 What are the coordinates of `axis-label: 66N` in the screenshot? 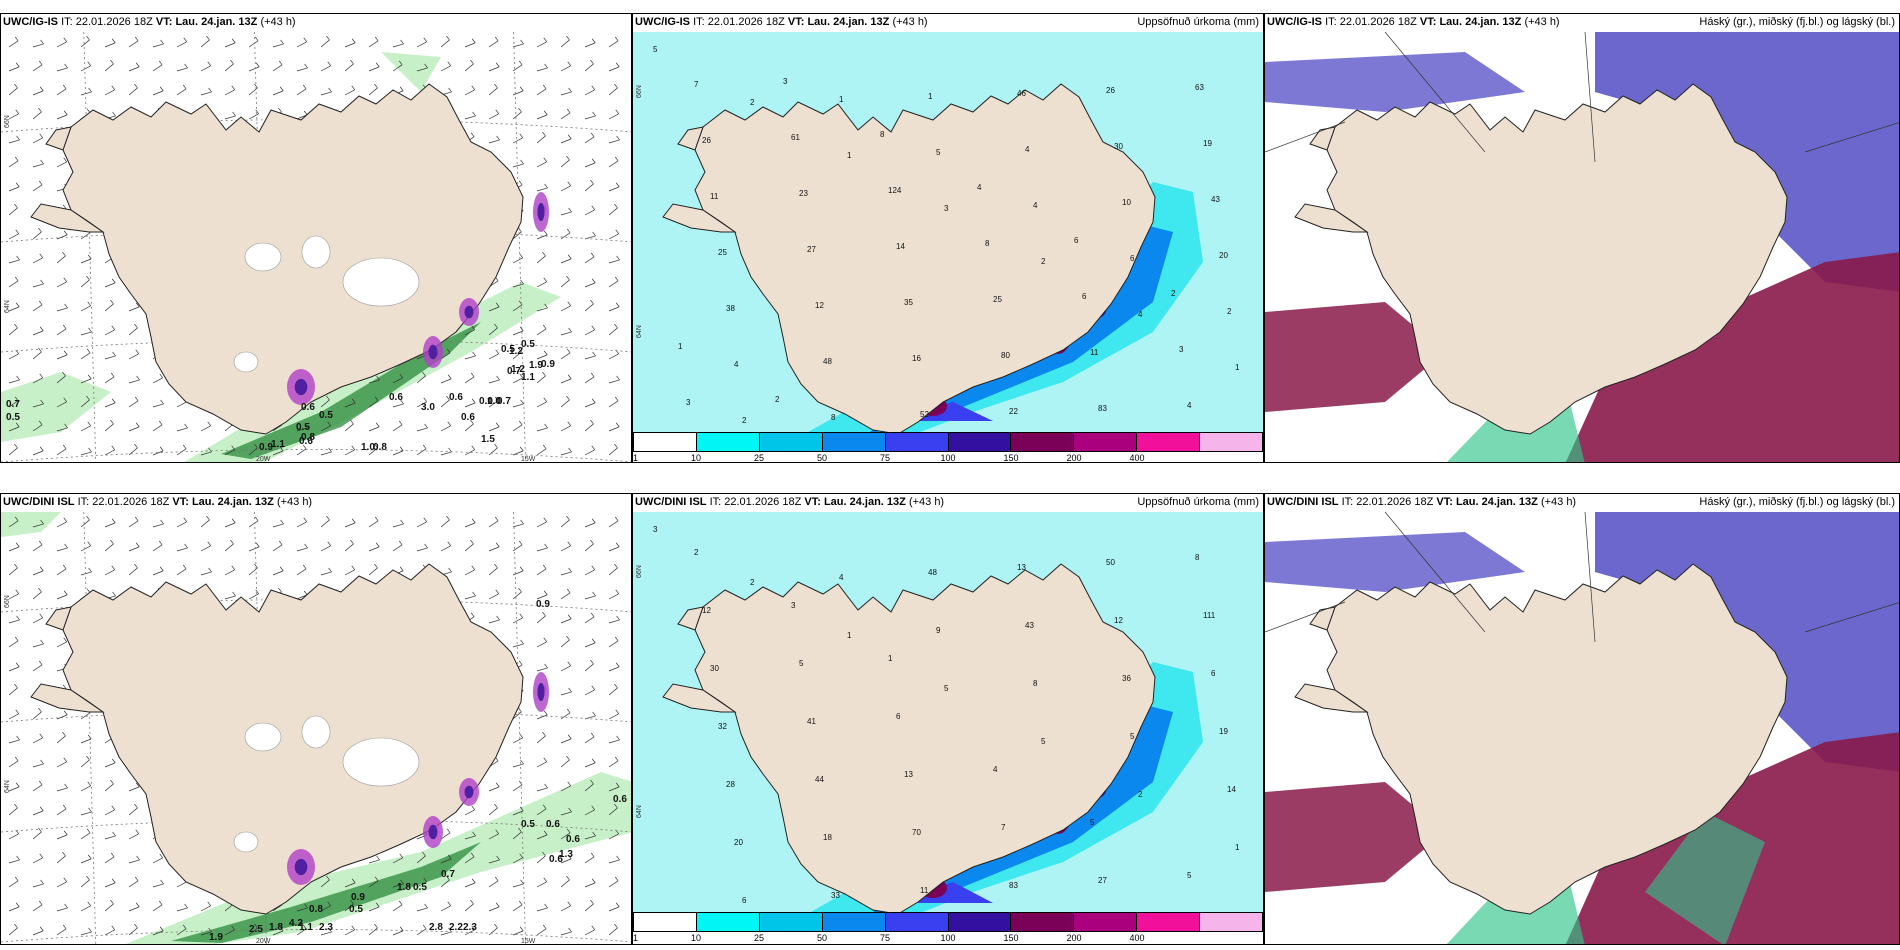 It's located at (639, 571).